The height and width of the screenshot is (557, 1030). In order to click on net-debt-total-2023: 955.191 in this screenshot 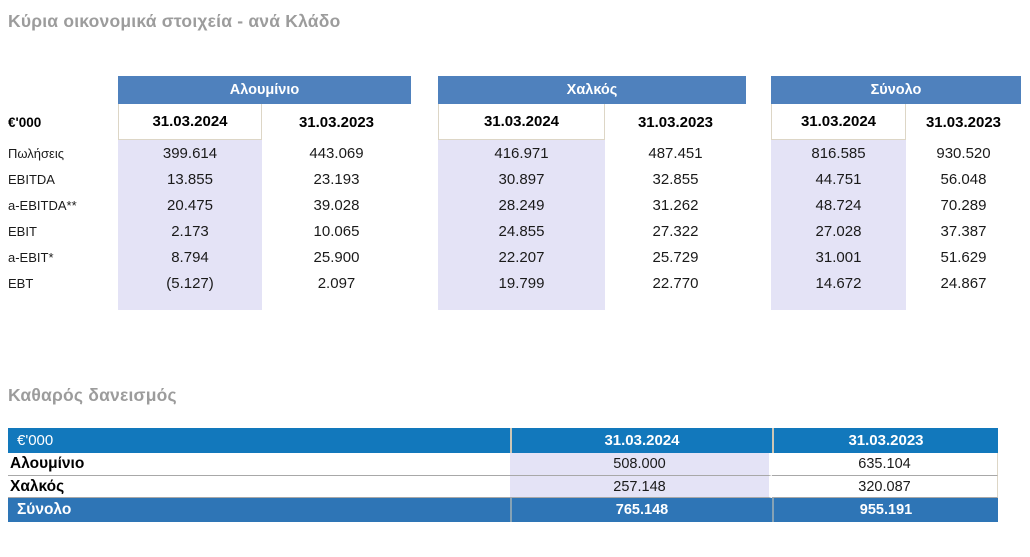, I will do `click(885, 510)`.